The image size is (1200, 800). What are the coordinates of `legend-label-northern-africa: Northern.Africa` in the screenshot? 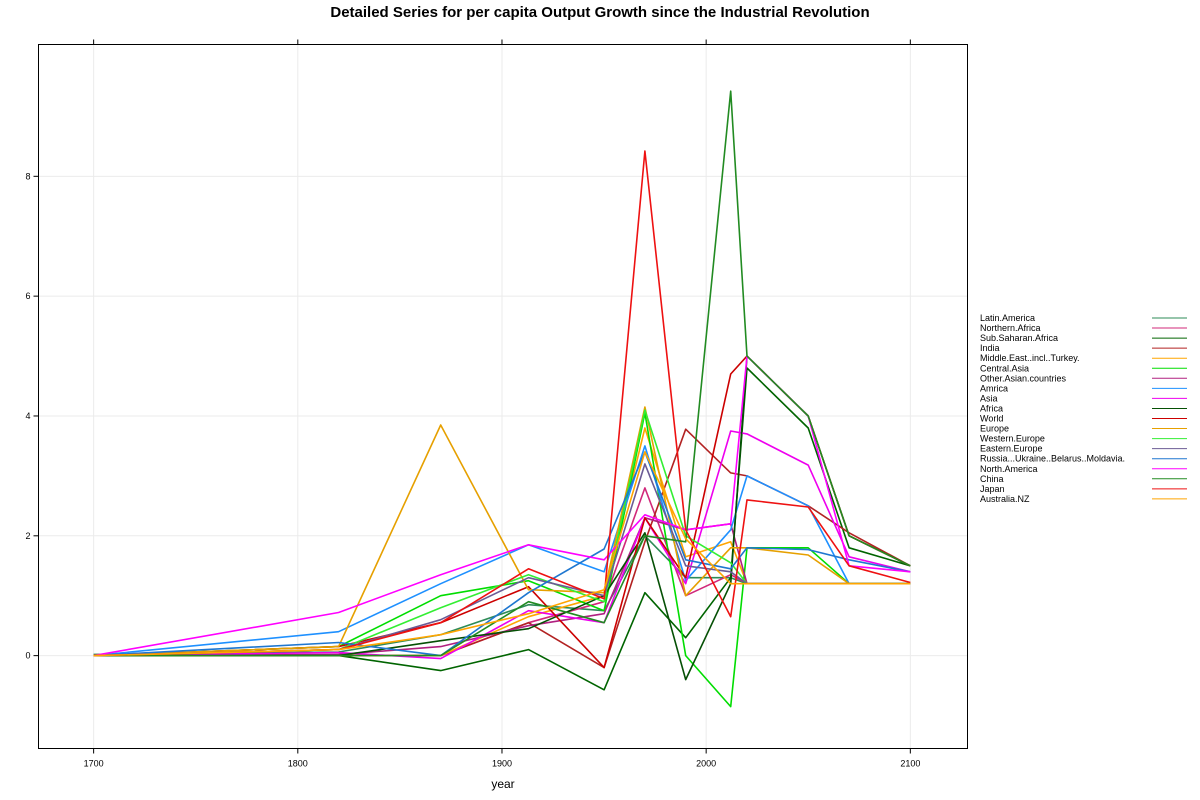 It's located at (1010, 328).